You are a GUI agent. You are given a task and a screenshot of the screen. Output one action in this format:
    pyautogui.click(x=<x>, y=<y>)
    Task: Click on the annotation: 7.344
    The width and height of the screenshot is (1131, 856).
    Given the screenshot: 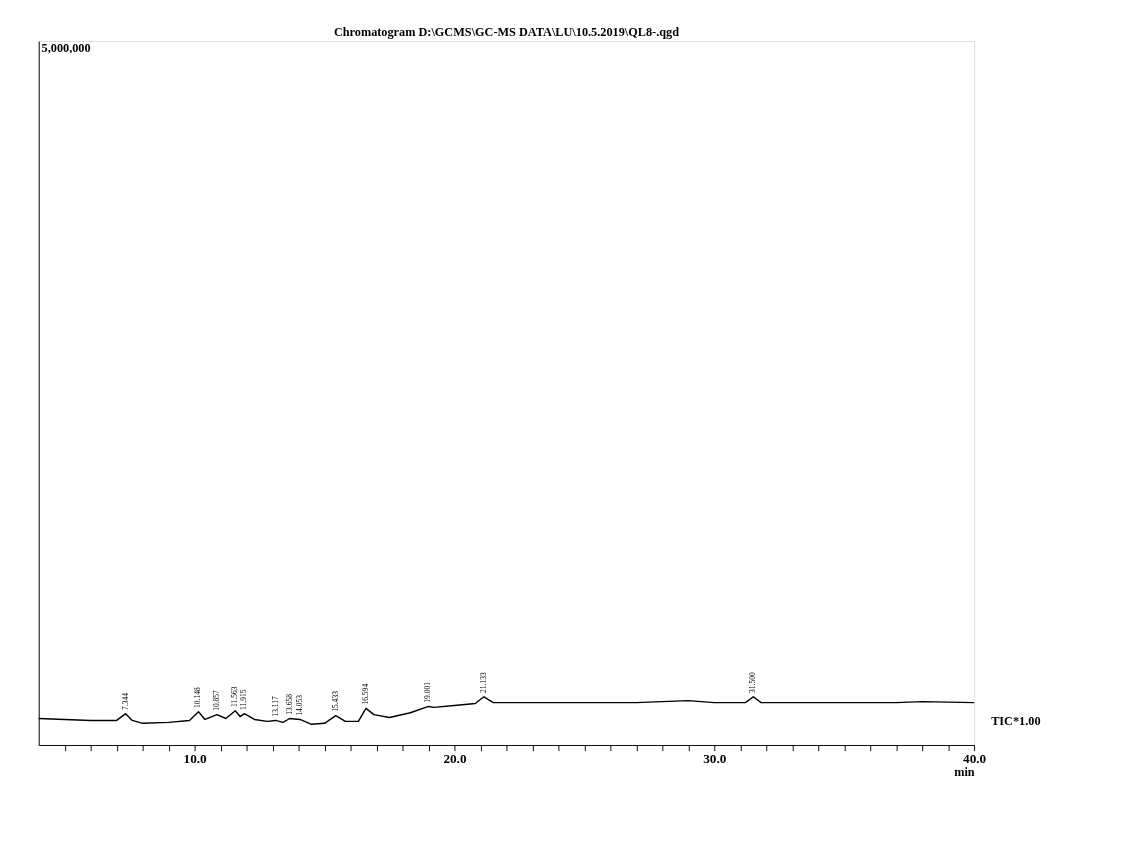 What is the action you would take?
    pyautogui.click(x=125, y=701)
    